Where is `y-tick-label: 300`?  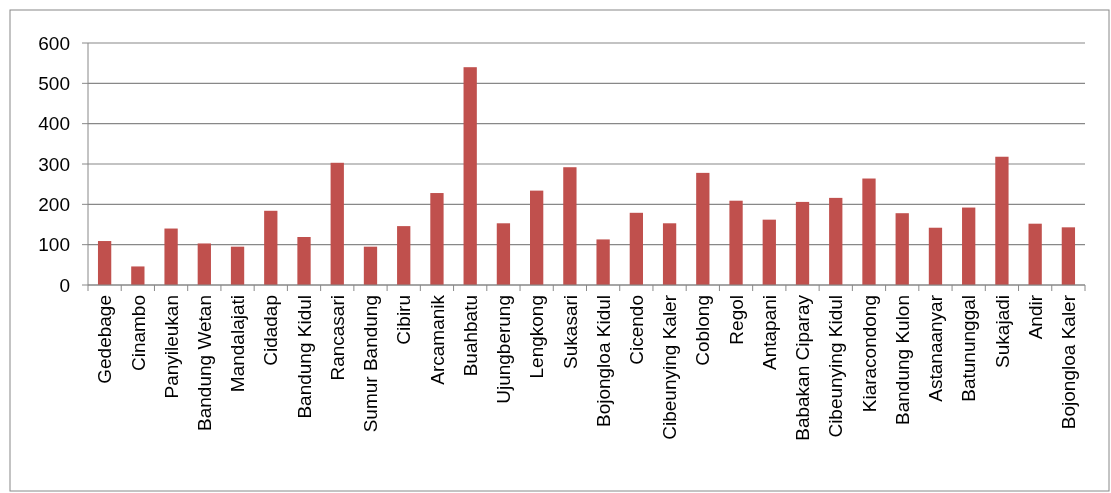
y-tick-label: 300 is located at coordinates (54, 164).